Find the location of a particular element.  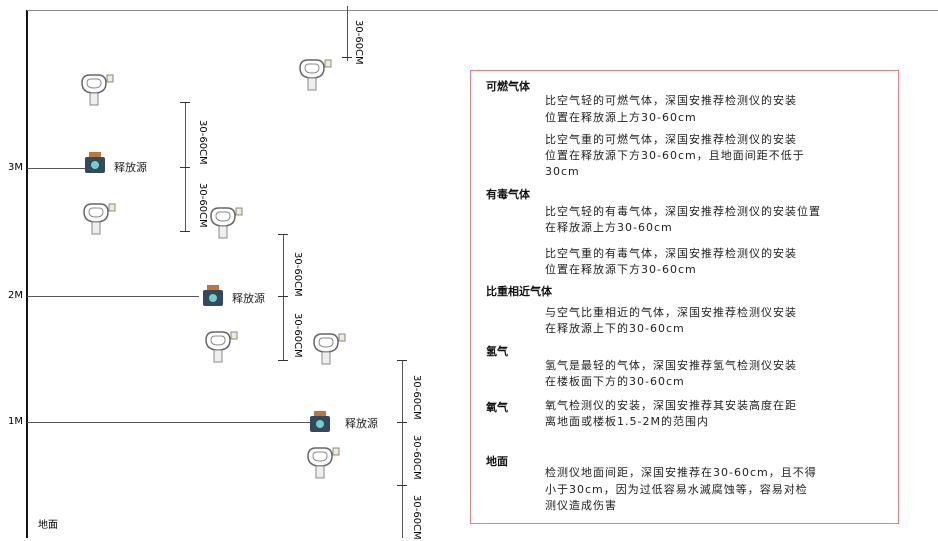

wall-line is located at coordinates (27, 274).